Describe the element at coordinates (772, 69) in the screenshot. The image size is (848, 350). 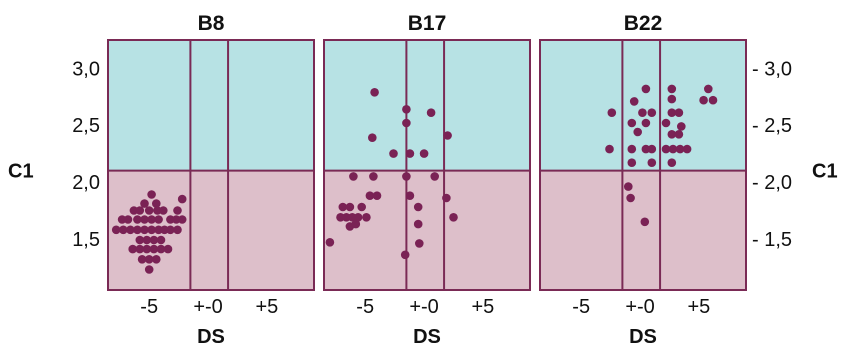
I see `y-tick-label-right: - 3,0` at that location.